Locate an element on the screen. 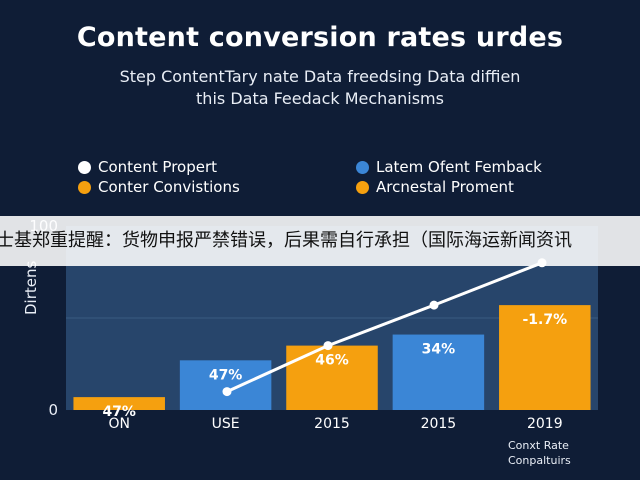 The image size is (640, 480). legend-item-arcnestal-proment: Arcnestal Proment is located at coordinates (435, 187).